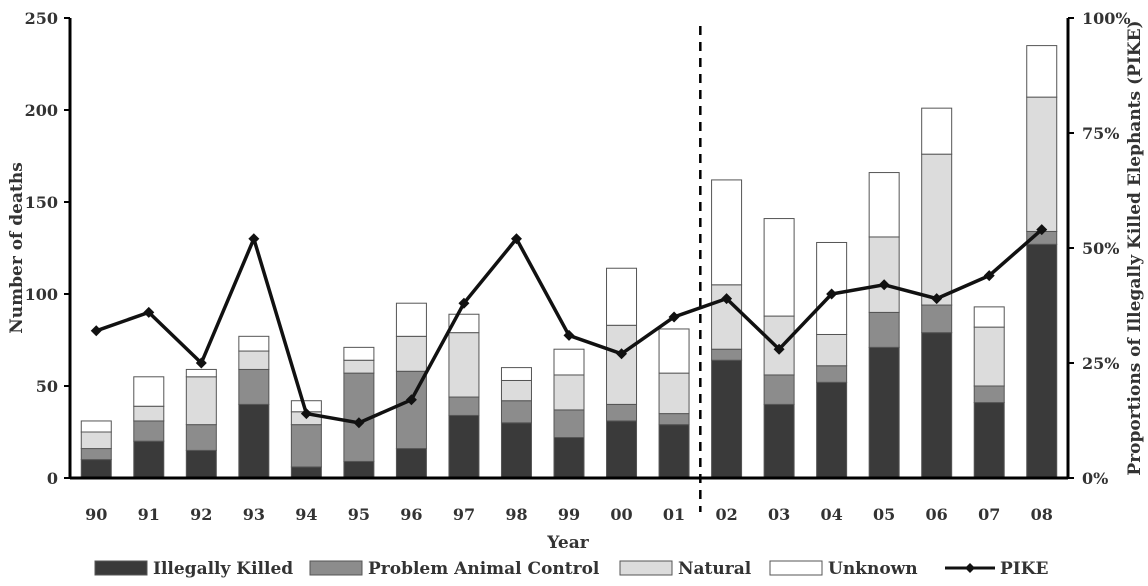 The height and width of the screenshot is (586, 1148). What do you see at coordinates (17, 248) in the screenshot?
I see `y-axis-title: Number of deaths` at bounding box center [17, 248].